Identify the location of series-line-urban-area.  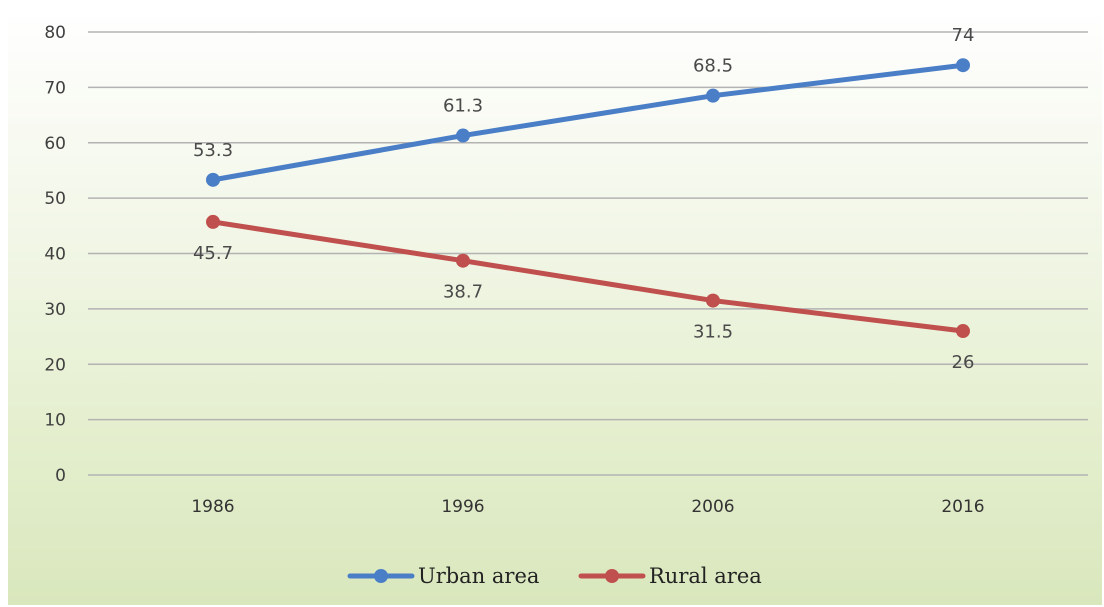
(588, 122).